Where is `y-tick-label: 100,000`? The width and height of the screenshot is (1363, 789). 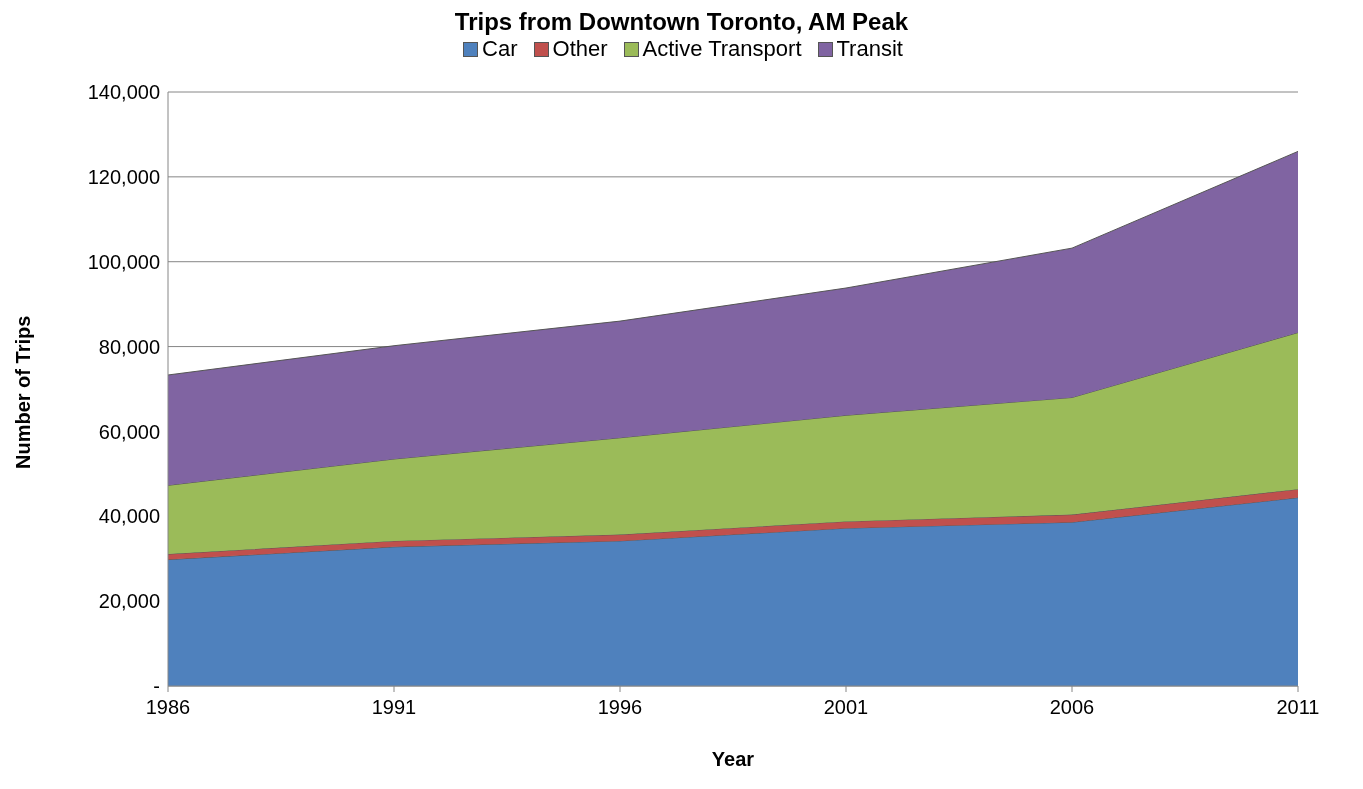
y-tick-label: 100,000 is located at coordinates (123, 261).